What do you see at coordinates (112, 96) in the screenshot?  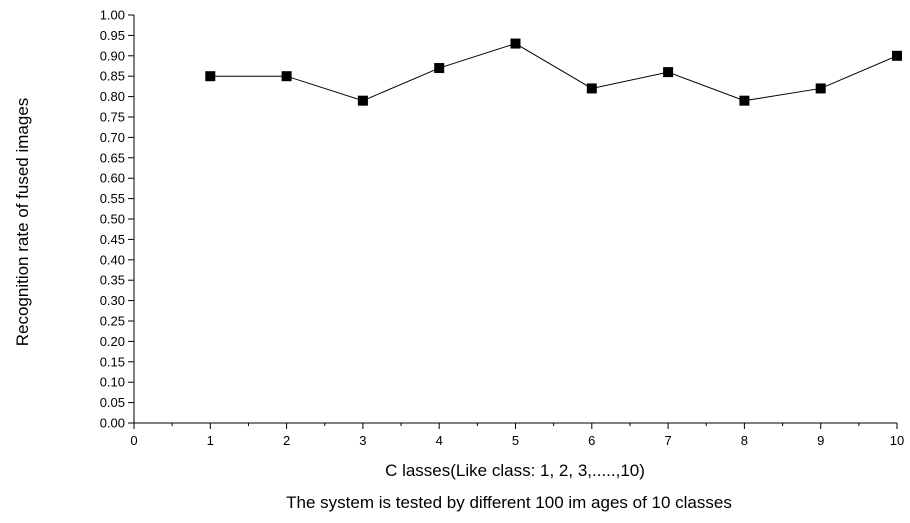 I see `y-tick-label: 0.80` at bounding box center [112, 96].